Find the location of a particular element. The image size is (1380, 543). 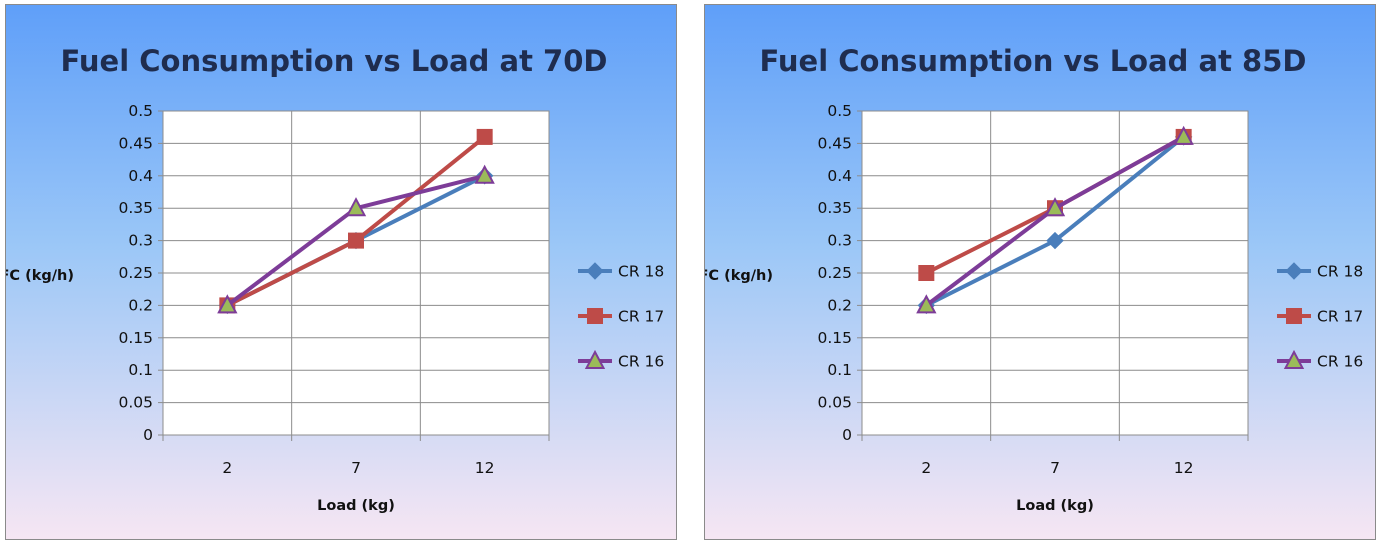

chart-title: Fuel Consumption vs Load at 85D is located at coordinates (1033, 61).